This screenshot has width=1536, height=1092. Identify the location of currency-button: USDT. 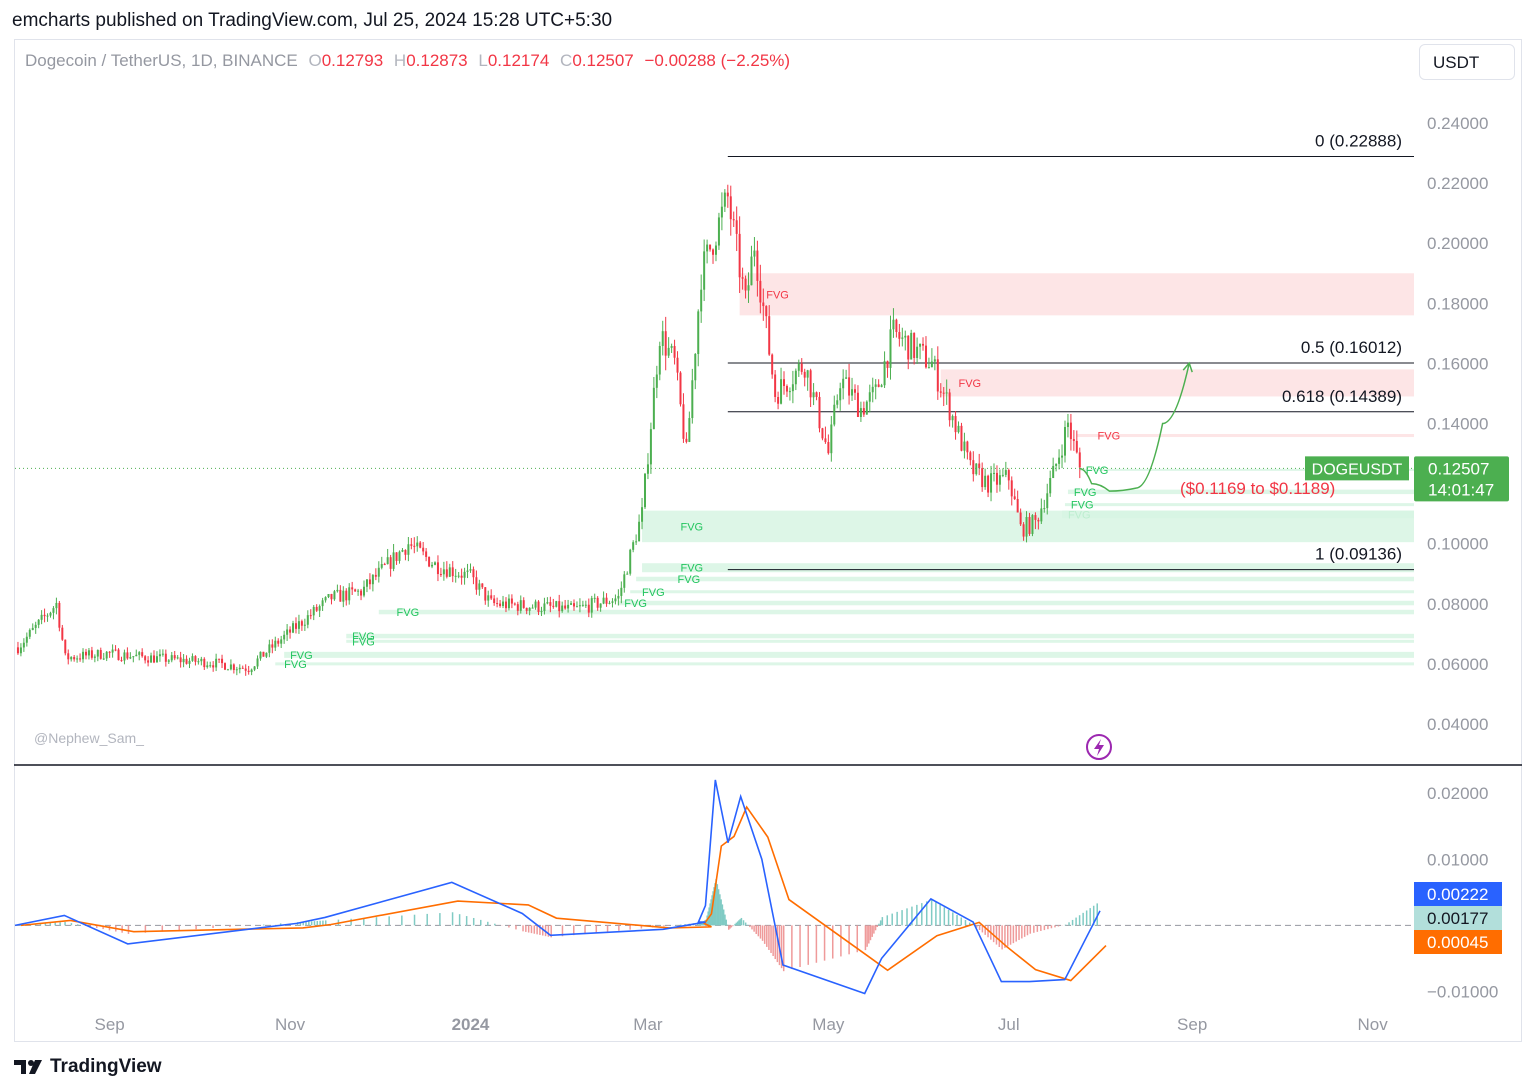
(1467, 62).